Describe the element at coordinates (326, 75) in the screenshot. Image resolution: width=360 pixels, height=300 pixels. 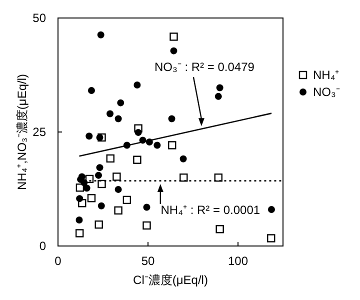
I see `legend-label: NH₄⁺` at that location.